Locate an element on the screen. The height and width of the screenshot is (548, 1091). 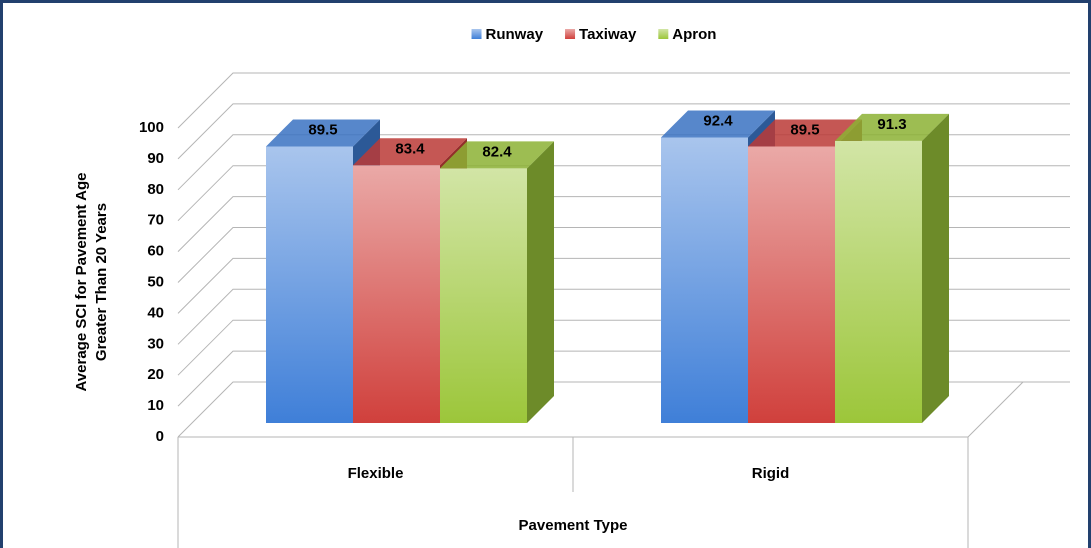
y-label-line: Greater Than 20 Years is located at coordinates (101, 282).